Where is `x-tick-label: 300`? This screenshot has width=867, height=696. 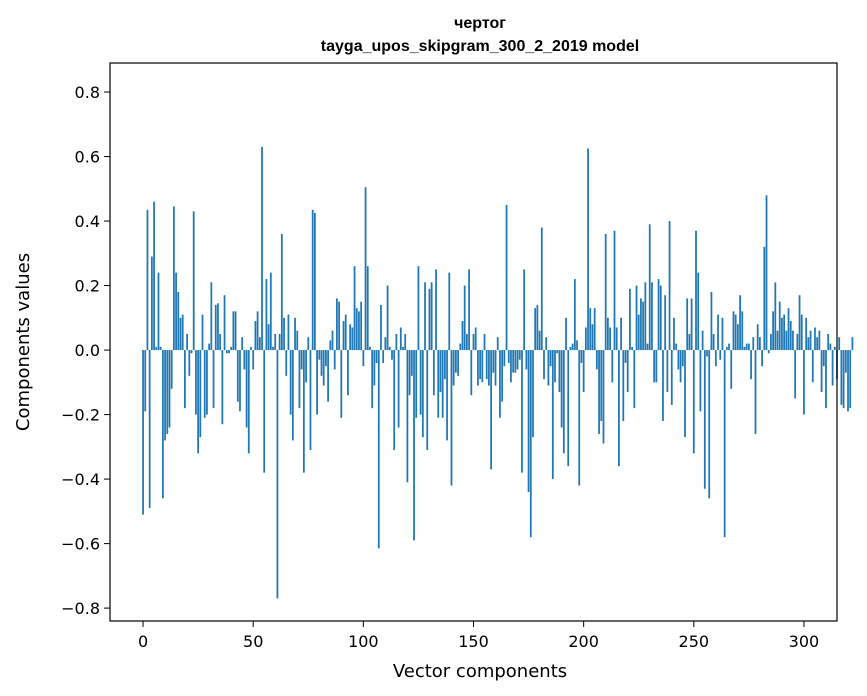 x-tick-label: 300 is located at coordinates (804, 641).